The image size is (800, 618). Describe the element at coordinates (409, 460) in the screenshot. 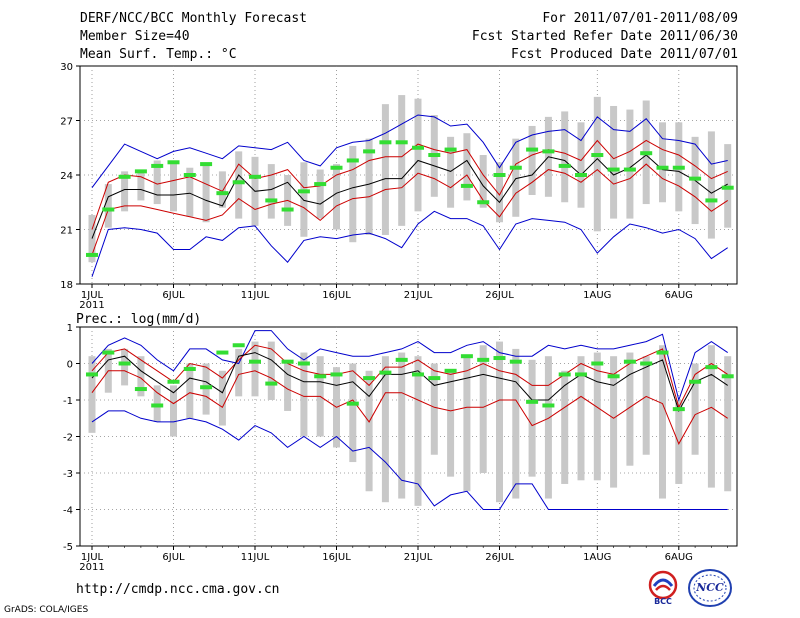

I see `precipitation-min-line` at that location.